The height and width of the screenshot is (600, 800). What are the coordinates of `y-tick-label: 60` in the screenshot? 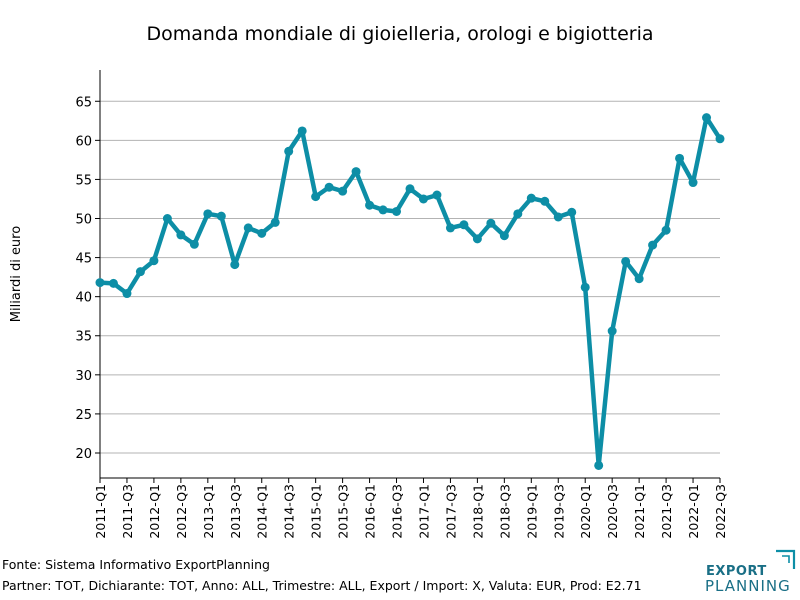 It's located at (83, 141).